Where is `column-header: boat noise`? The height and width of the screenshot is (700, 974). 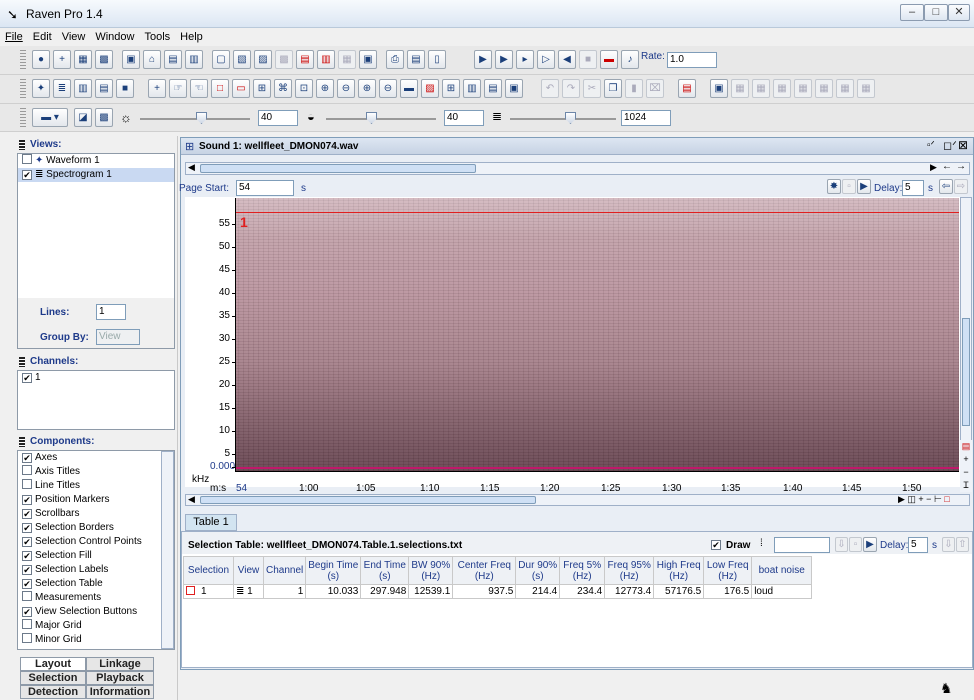 column-header: boat noise is located at coordinates (782, 570).